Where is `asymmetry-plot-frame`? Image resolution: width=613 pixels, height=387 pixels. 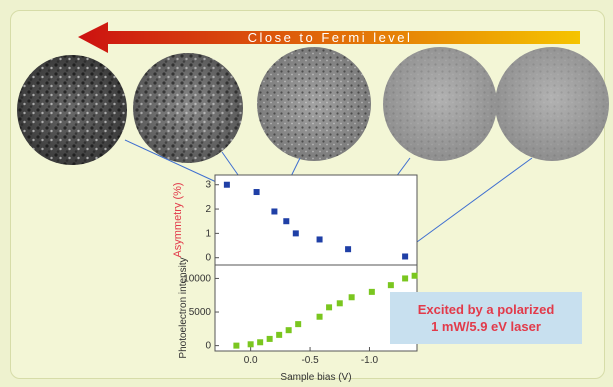
asymmetry-plot-frame is located at coordinates (316, 220).